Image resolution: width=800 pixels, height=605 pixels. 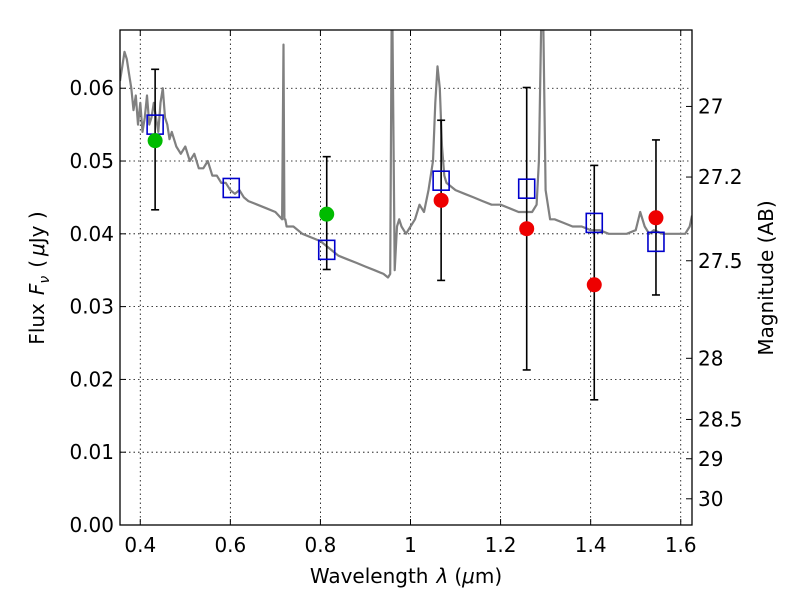 What do you see at coordinates (321, 545) in the screenshot?
I see `x-tick-label: 0.8` at bounding box center [321, 545].